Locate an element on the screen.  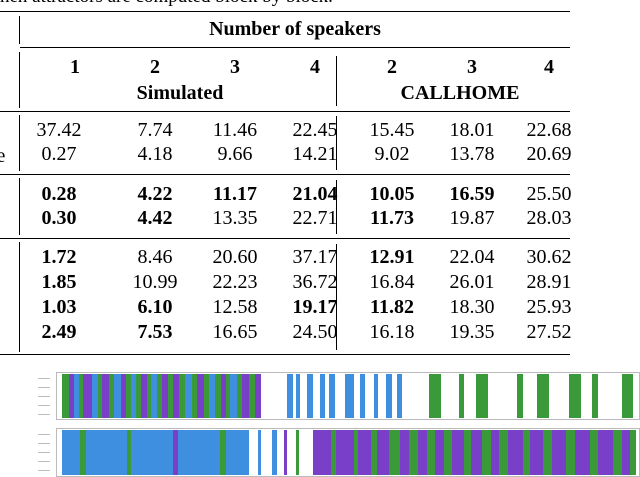
table-cell: 22.45 is located at coordinates (315, 130).